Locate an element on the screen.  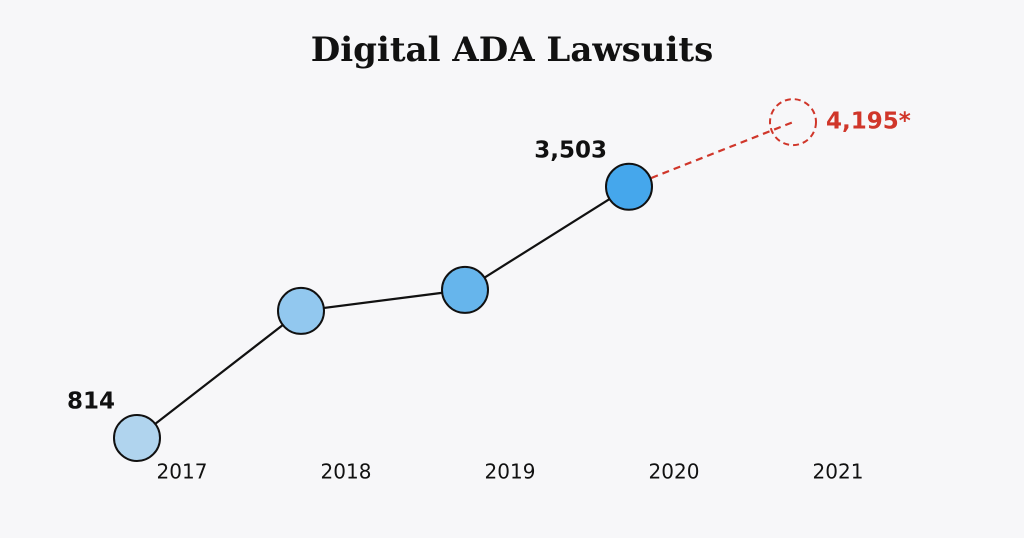
x-tick-label: 2021 is located at coordinates (838, 472).